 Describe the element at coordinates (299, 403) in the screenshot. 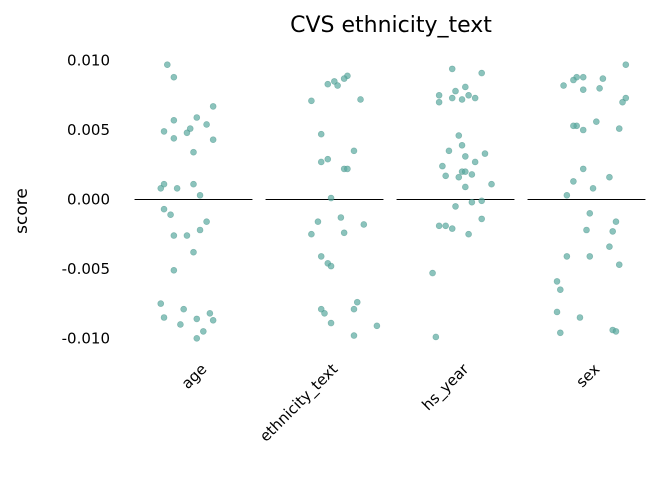

I see `x-tick-label: ethnicity_text` at that location.